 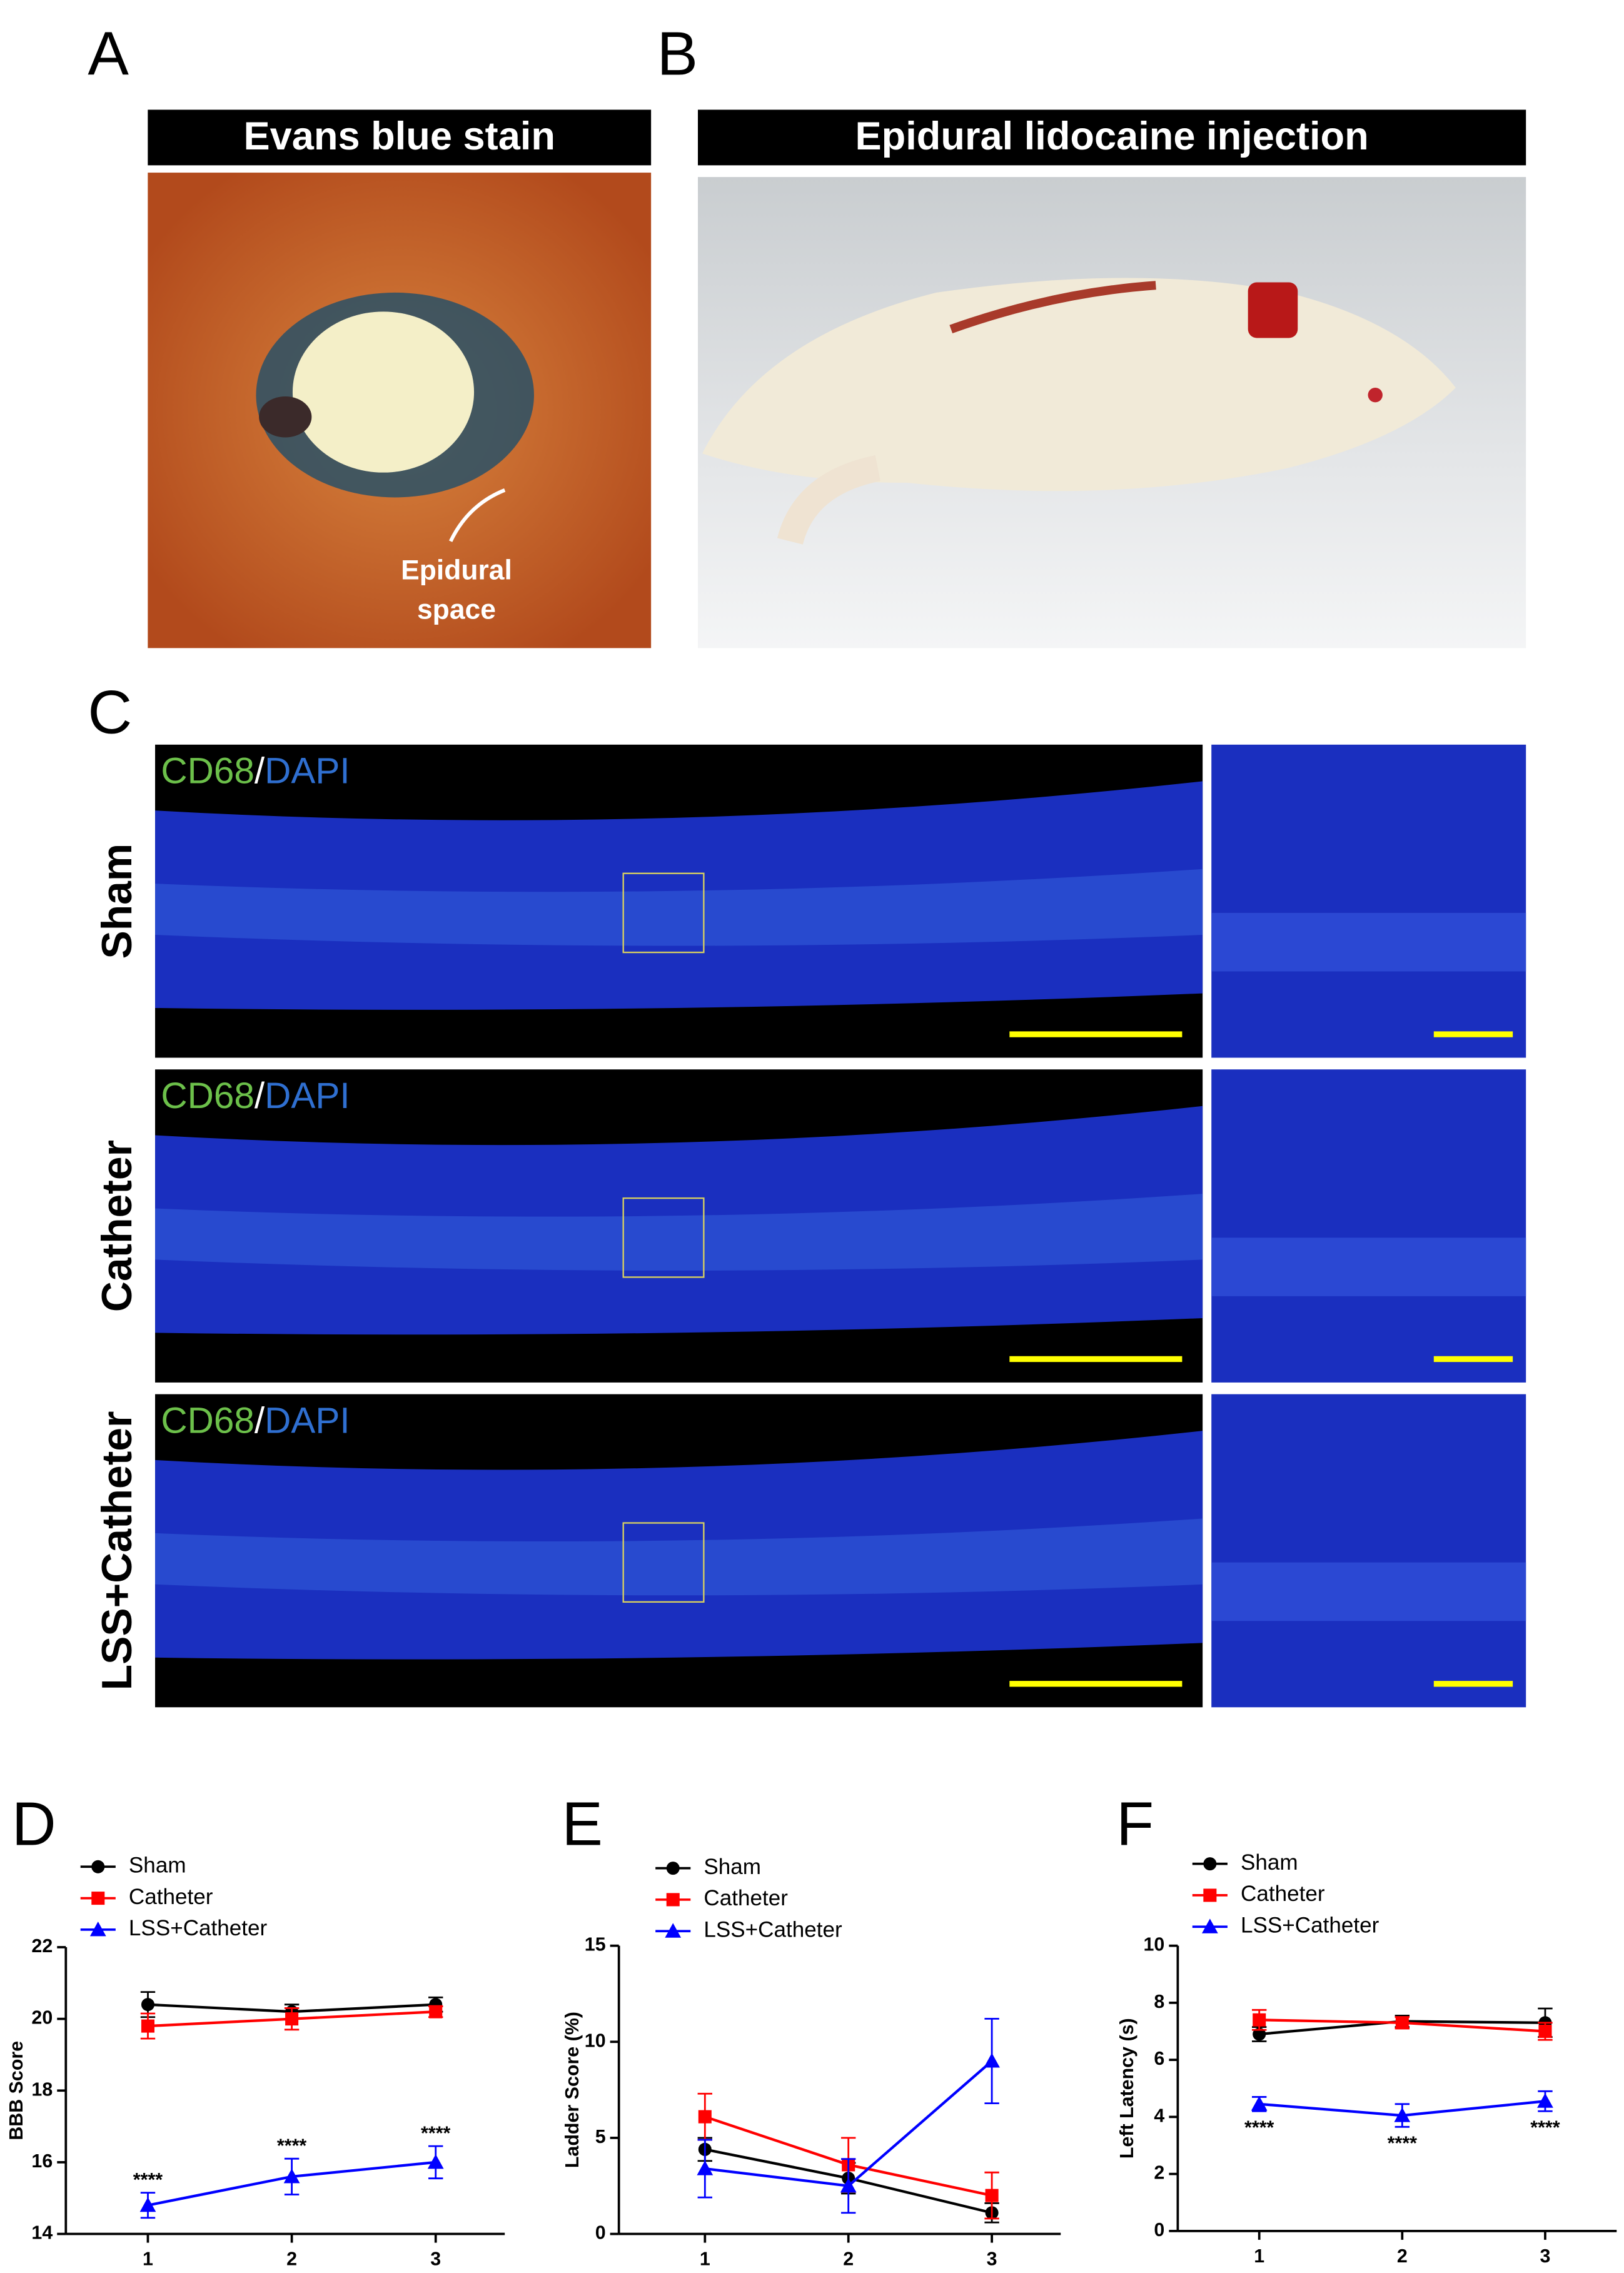 What do you see at coordinates (1112, 412) in the screenshot?
I see `photo-rat` at bounding box center [1112, 412].